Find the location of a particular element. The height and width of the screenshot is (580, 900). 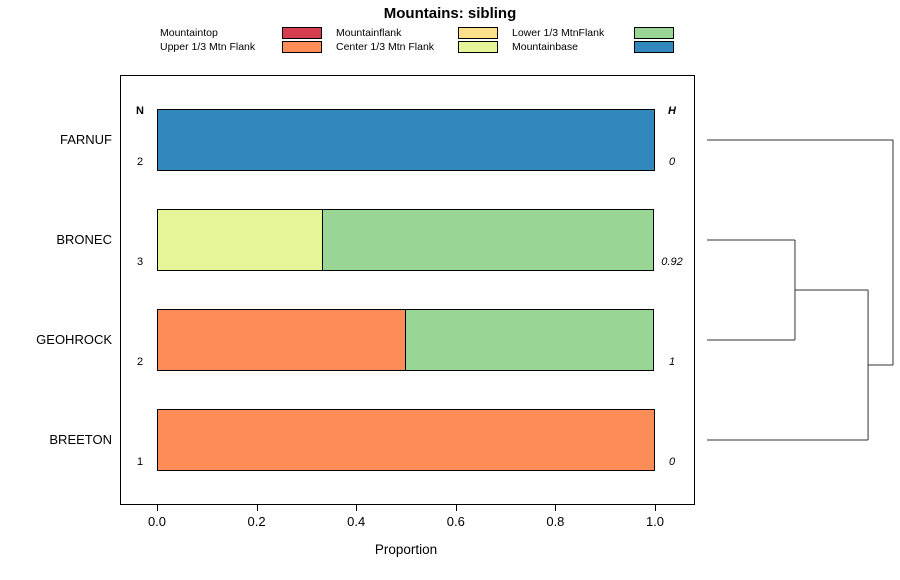

row-label: FARNUF is located at coordinates (86, 139).